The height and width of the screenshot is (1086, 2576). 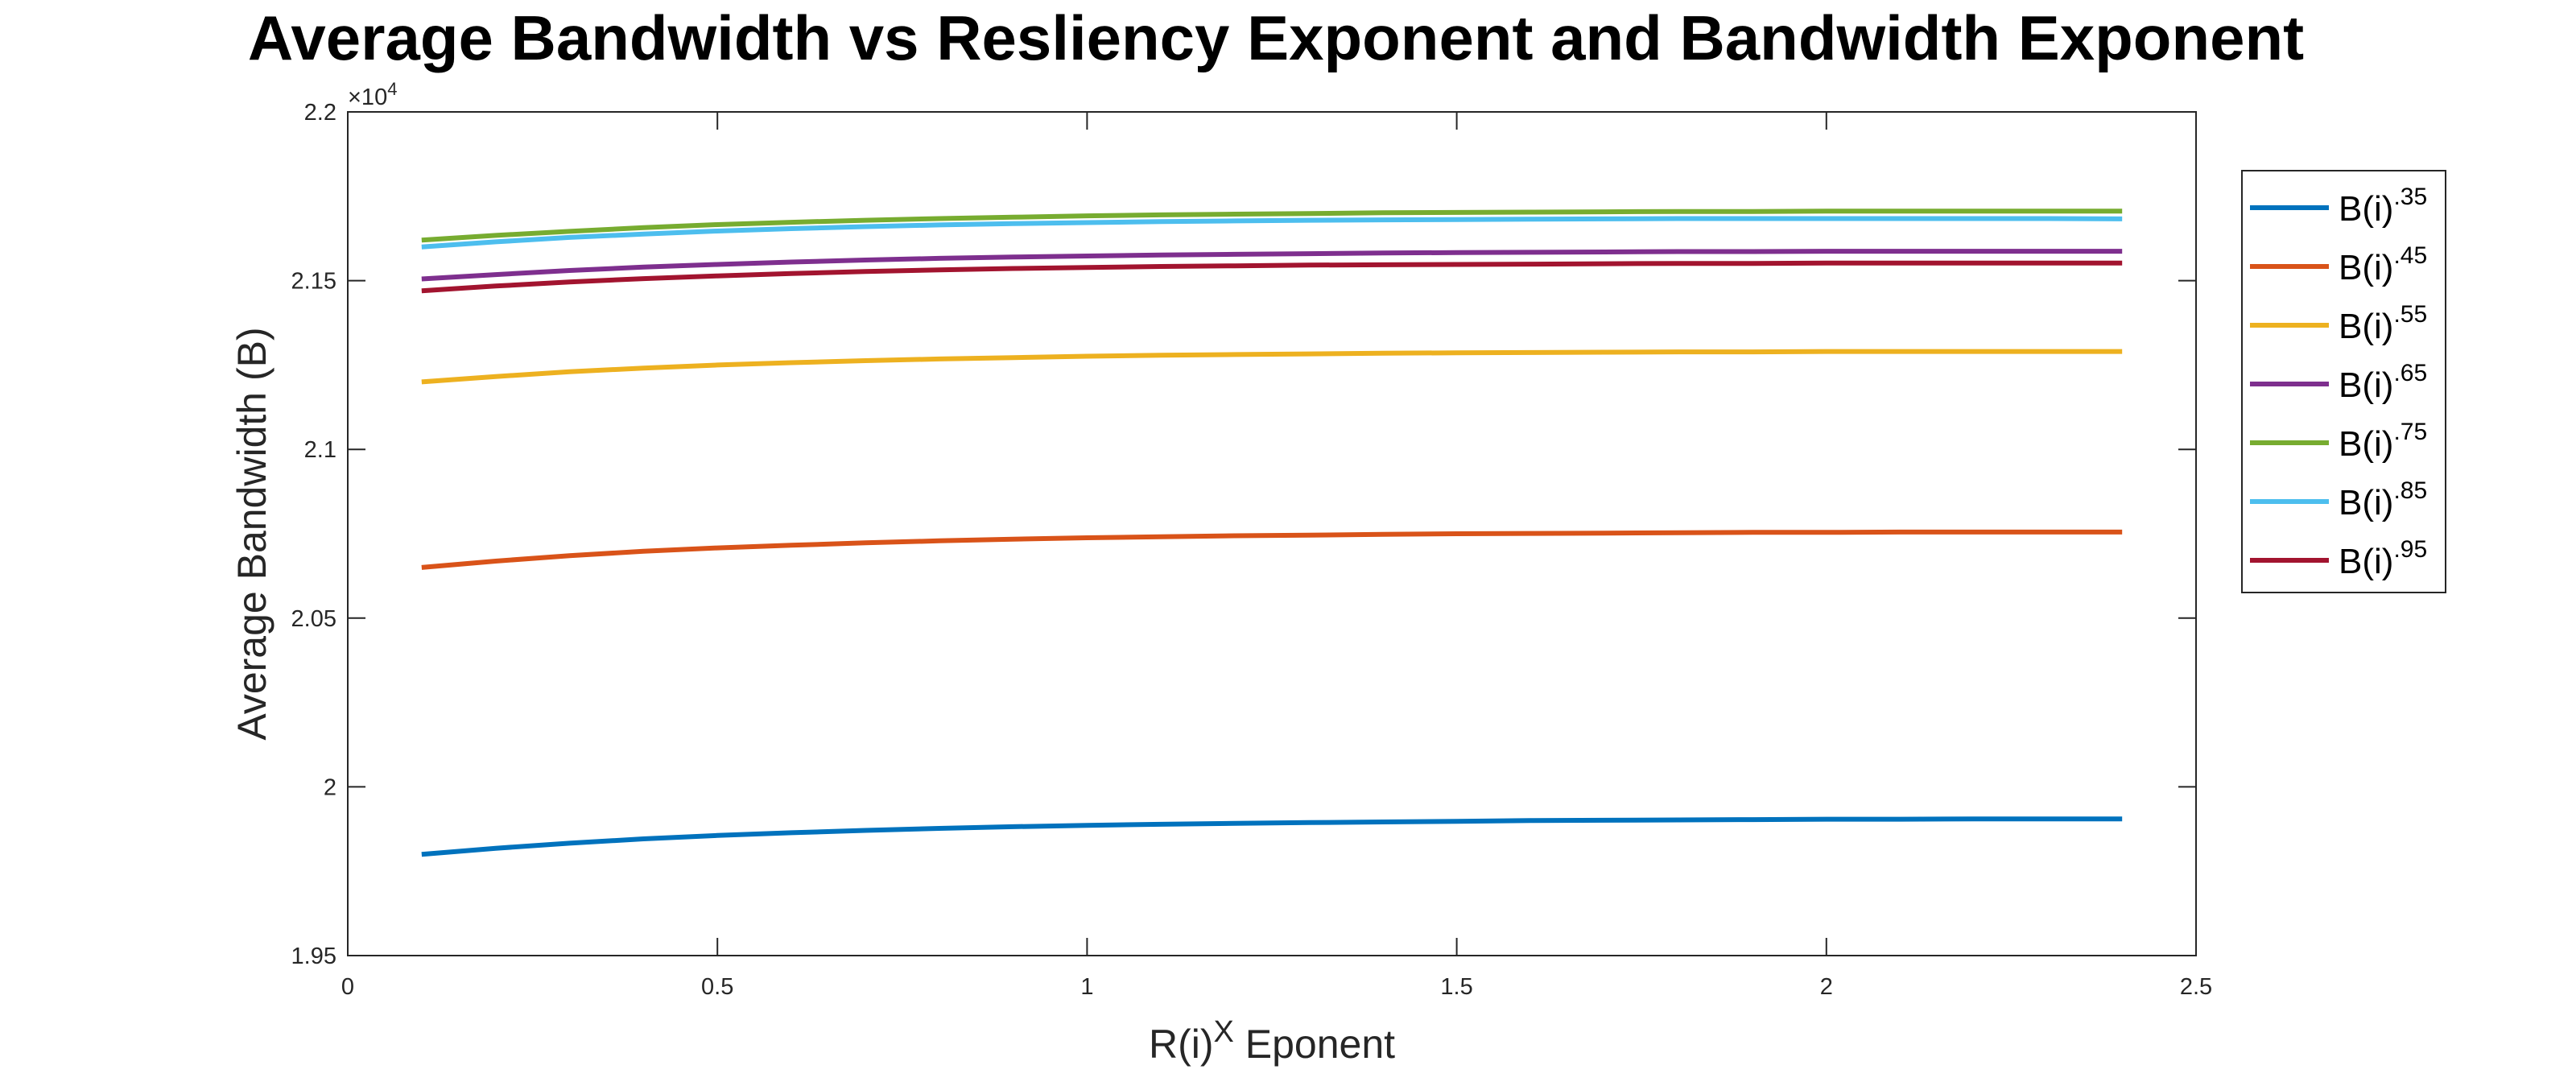 I want to click on legend-label-35: B(i).35, so click(x=2383, y=206).